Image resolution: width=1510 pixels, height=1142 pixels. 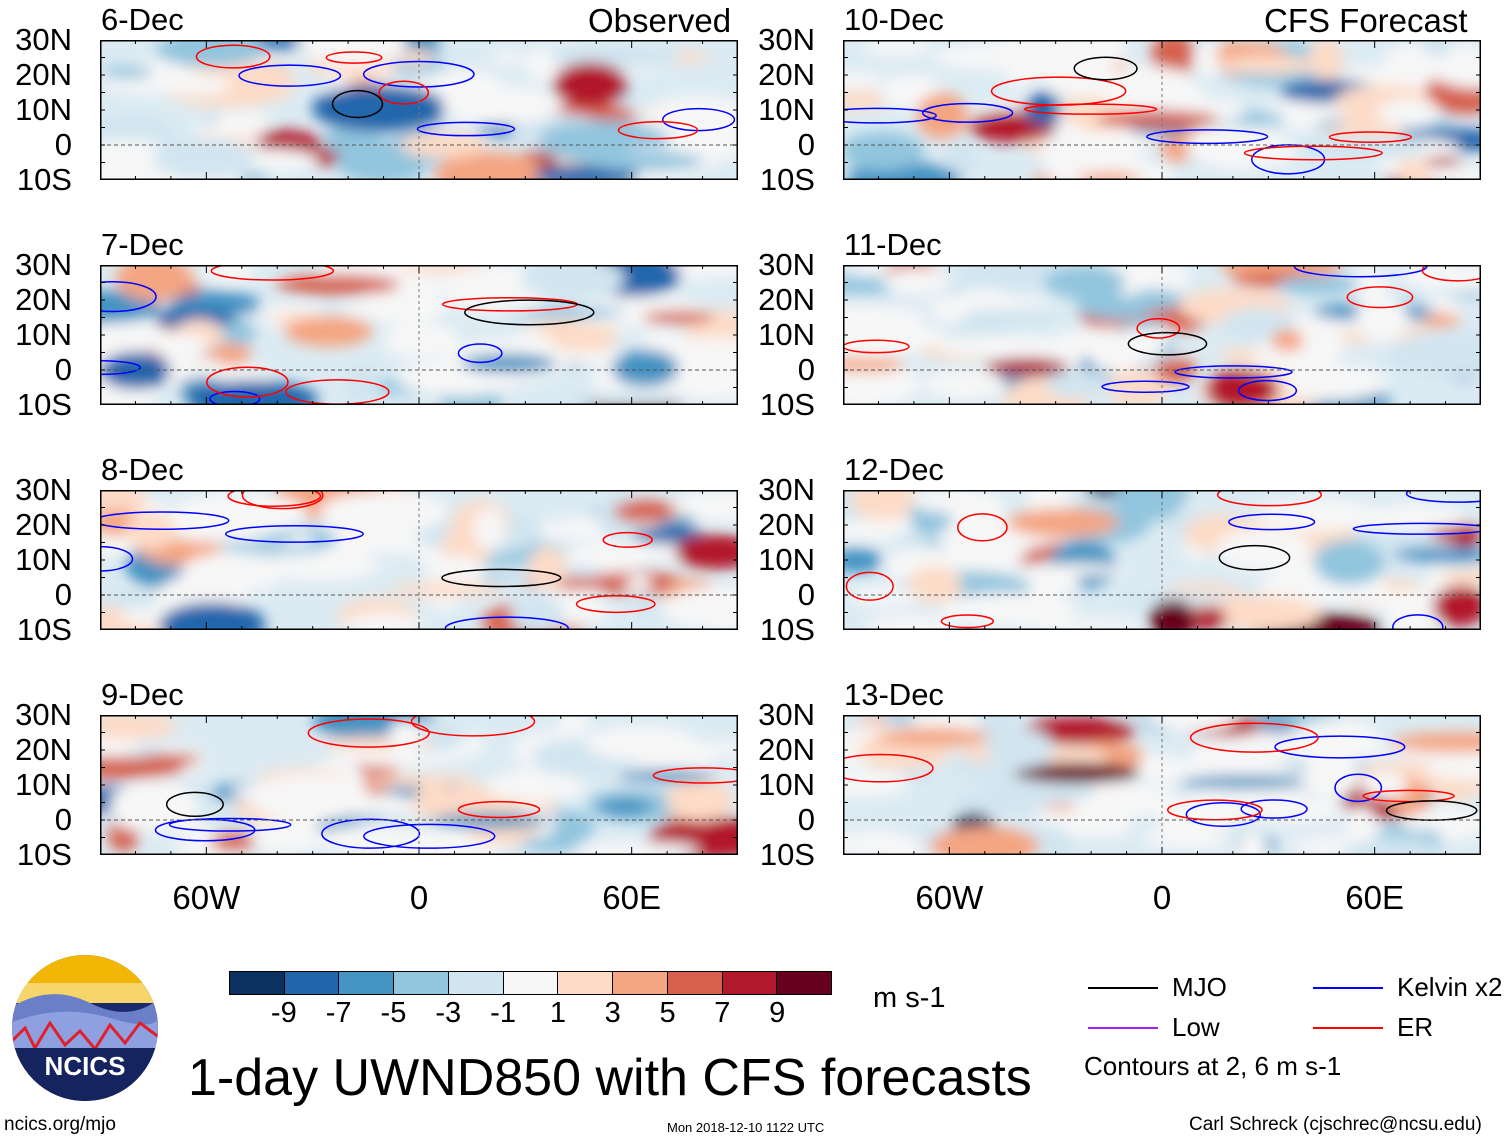 What do you see at coordinates (1335, 1124) in the screenshot?
I see `footer-credit: Carl Schreck (cjschrec@ncsu.edu)` at bounding box center [1335, 1124].